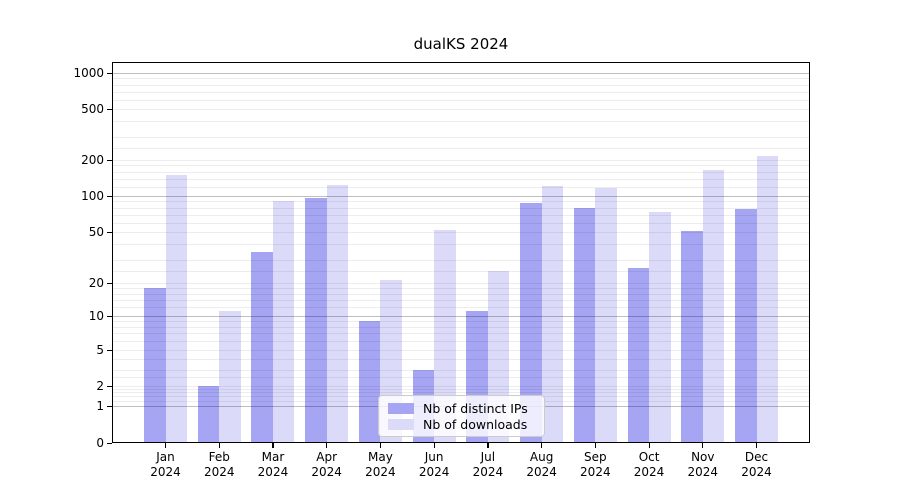 The width and height of the screenshot is (900, 500). Describe the element at coordinates (475, 424) in the screenshot. I see `legend-label-downloads: Nb of downloads` at that location.